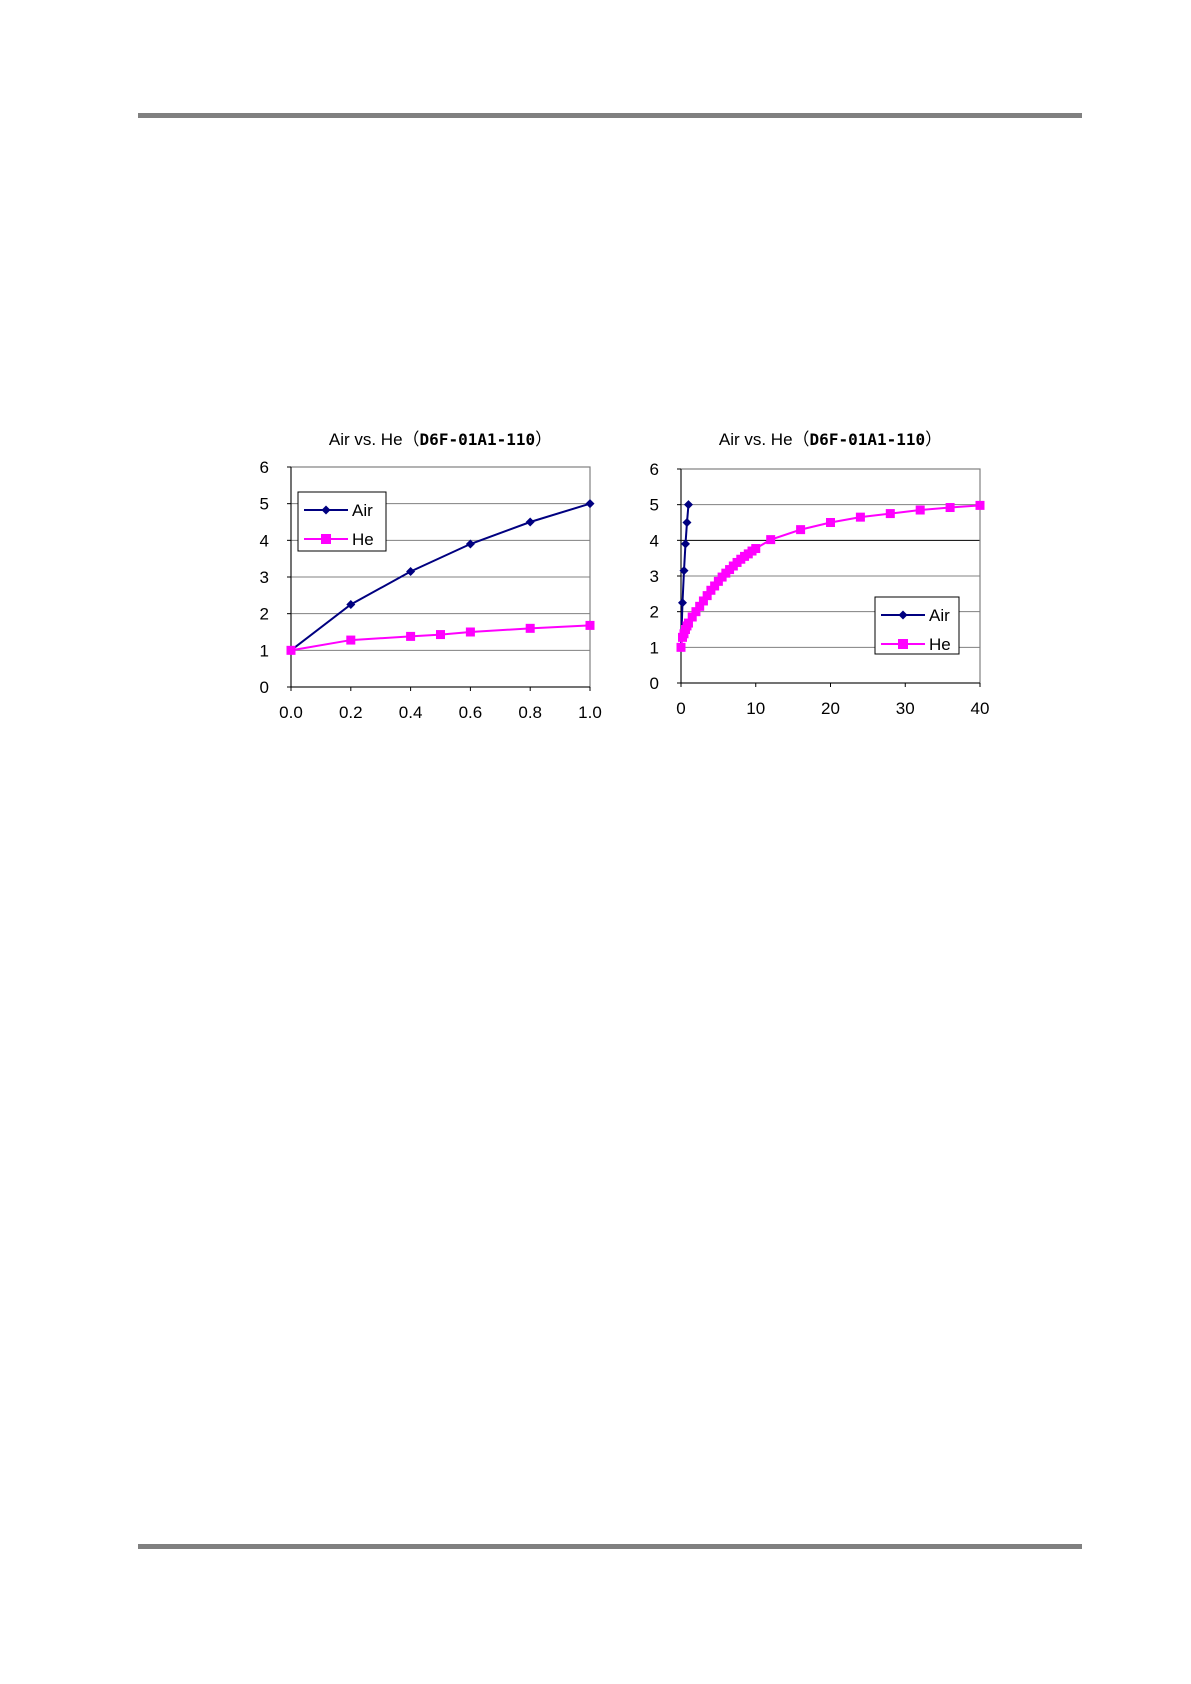  Describe the element at coordinates (530, 712) in the screenshot. I see `x-tick-label: 0.8` at that location.